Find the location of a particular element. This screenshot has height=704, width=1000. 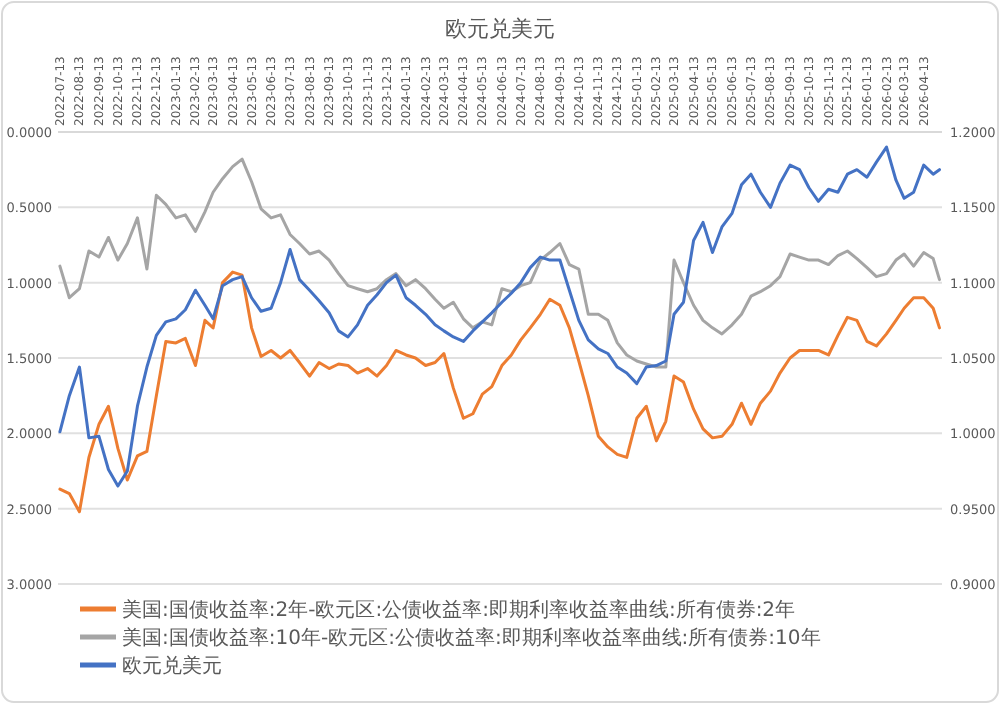

legend-label: 欧元兑美元 is located at coordinates (172, 666).